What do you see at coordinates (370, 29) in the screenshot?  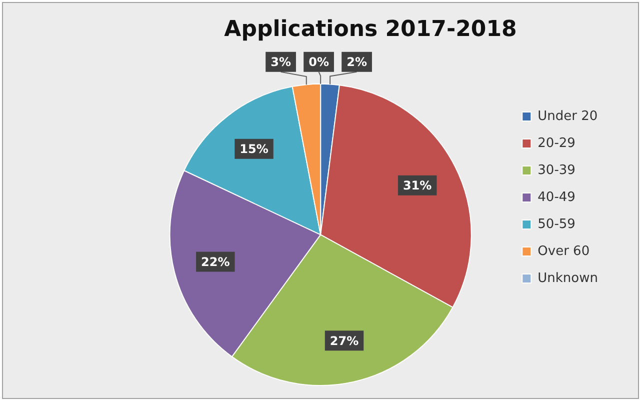 I see `chart-title: Applications 2017-2018` at bounding box center [370, 29].